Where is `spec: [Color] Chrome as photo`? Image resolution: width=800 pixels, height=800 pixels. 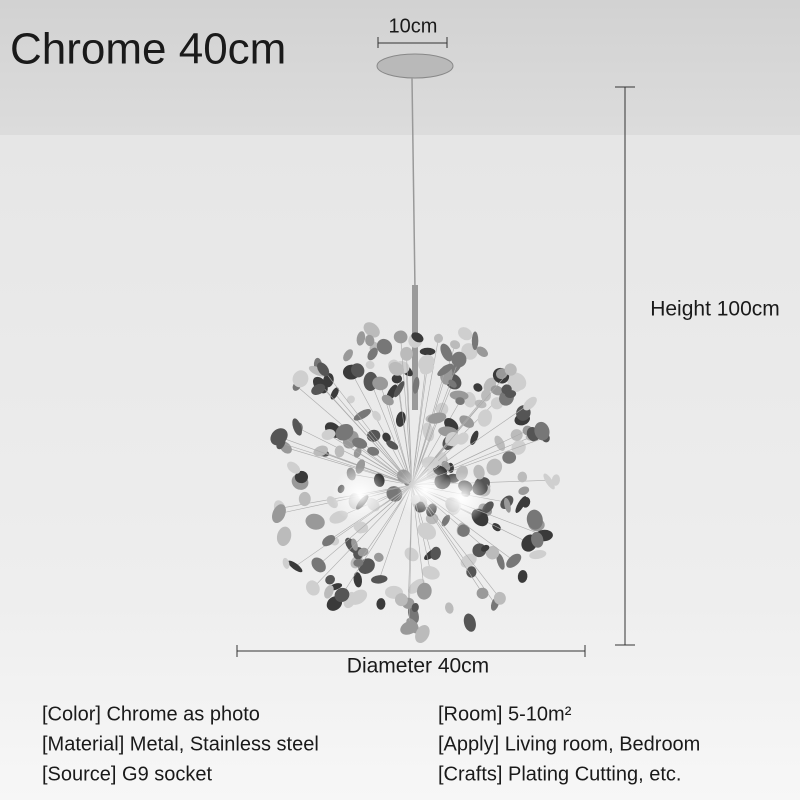 spec: [Color] Chrome as photo is located at coordinates (151, 714).